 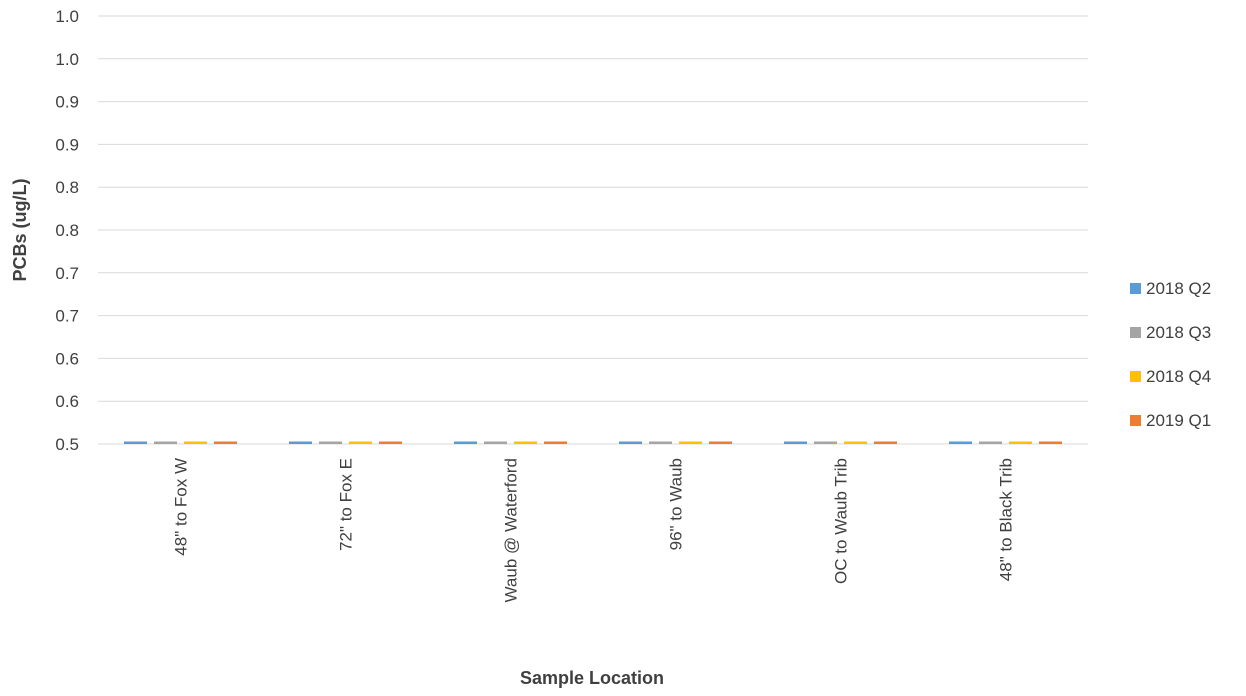 I want to click on legend-label: 2018 Q4, so click(x=1178, y=376).